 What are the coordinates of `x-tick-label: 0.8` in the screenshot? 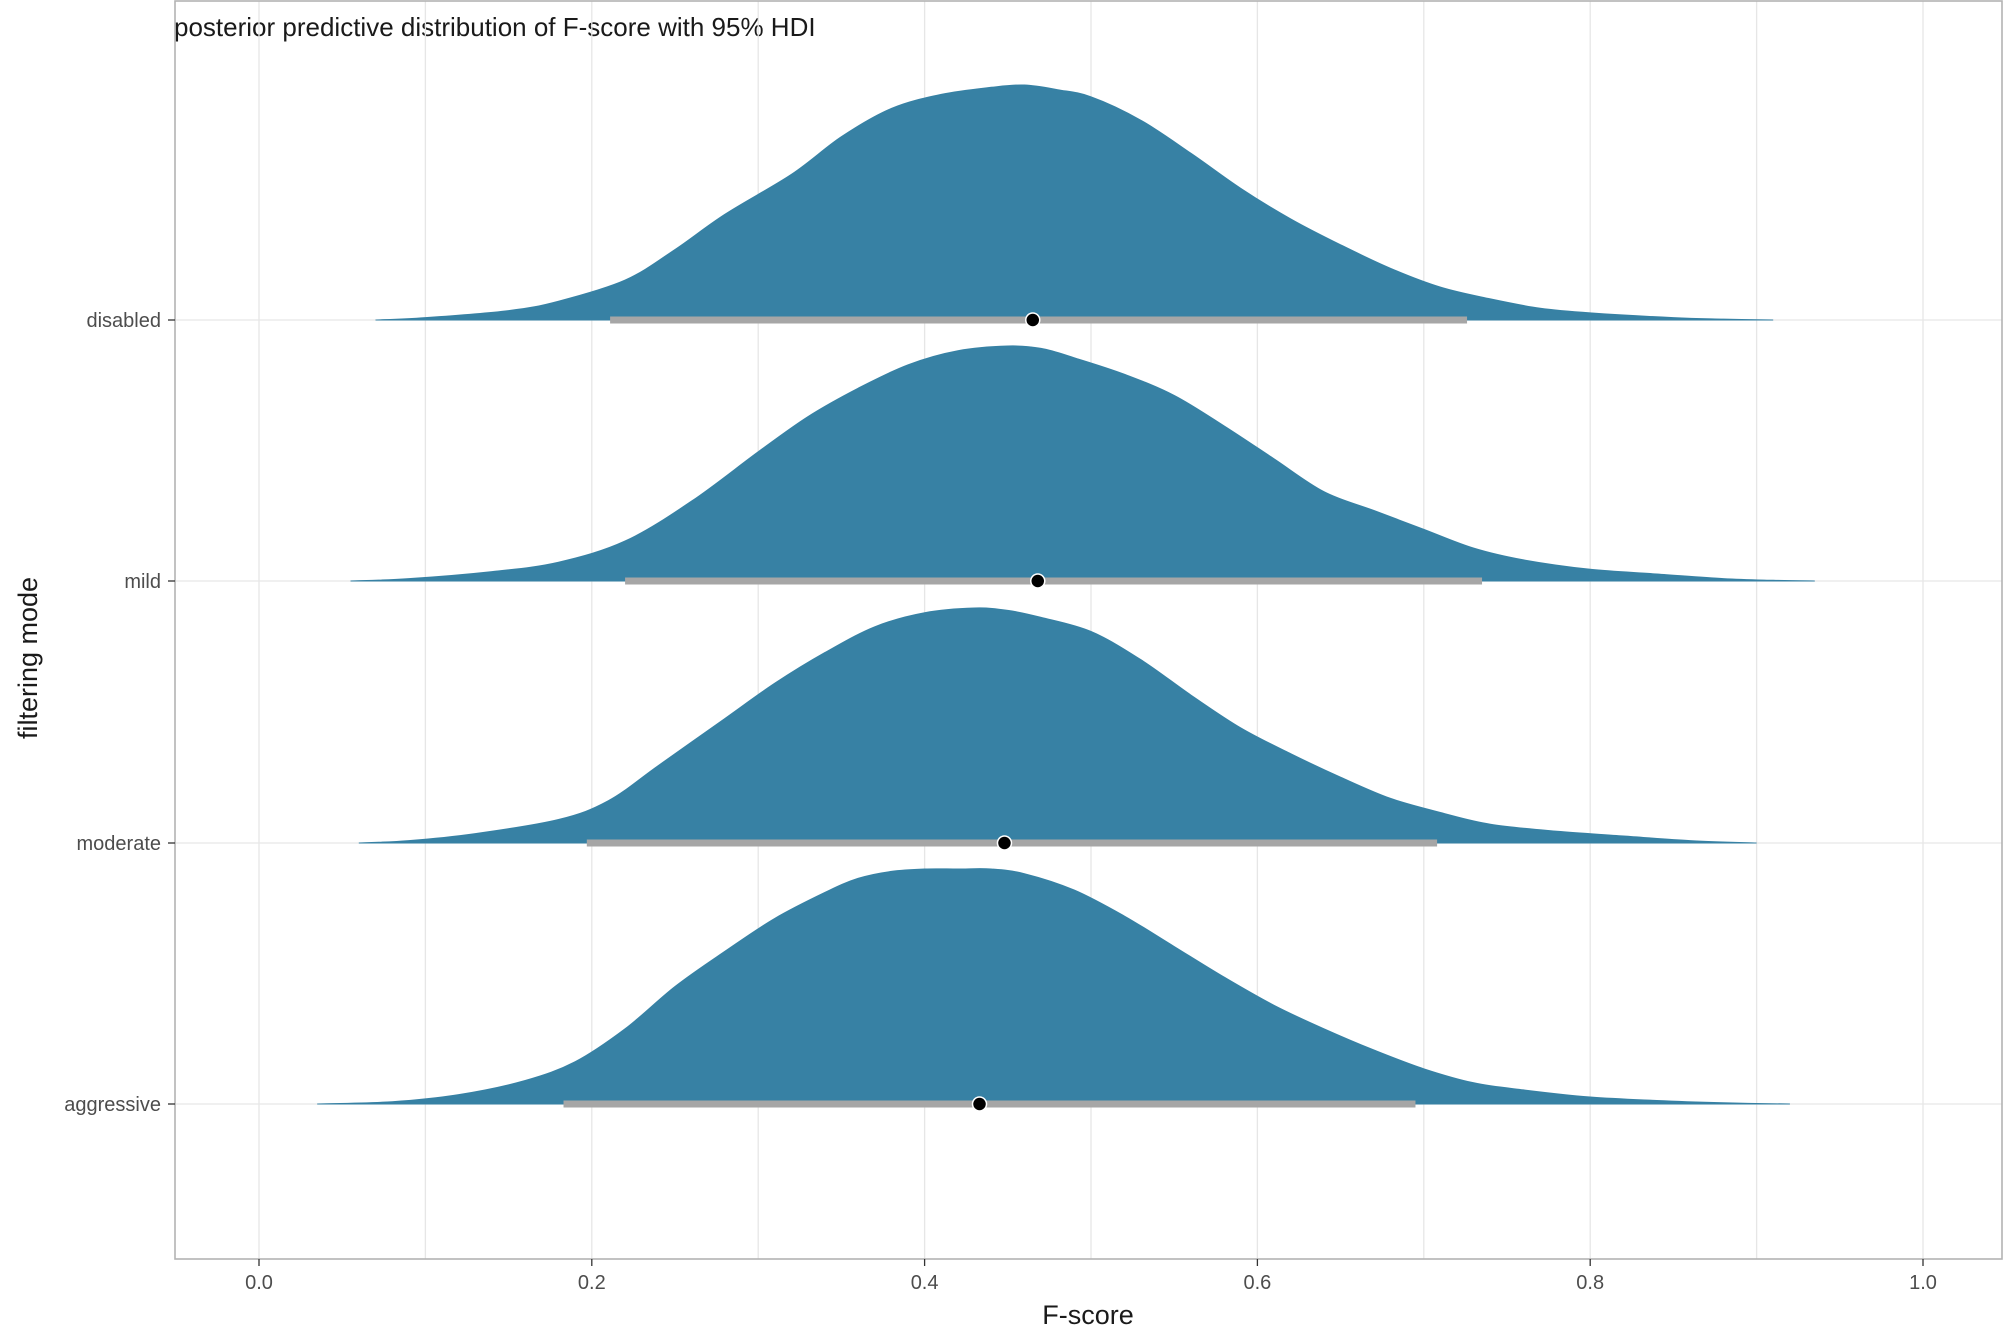 It's located at (1590, 1283).